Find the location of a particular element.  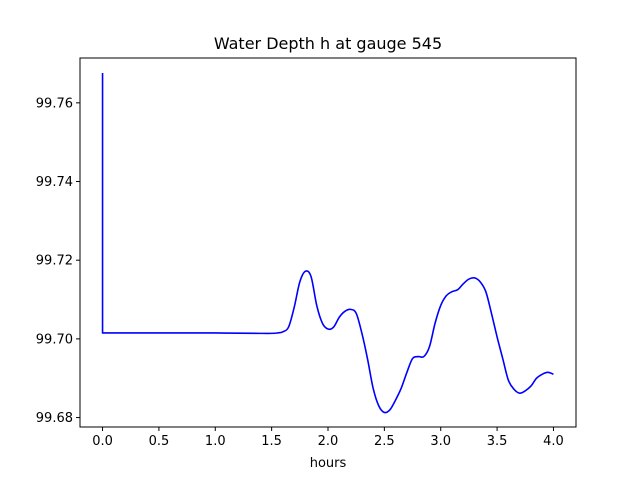

x-tick-label: 2.5 is located at coordinates (384, 441).